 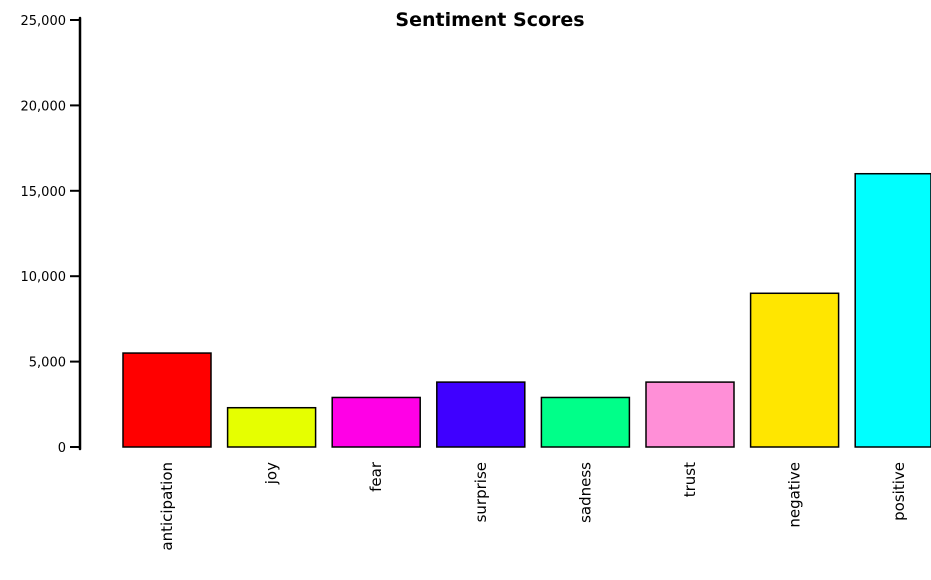 I want to click on bar-anticipation, so click(x=167, y=400).